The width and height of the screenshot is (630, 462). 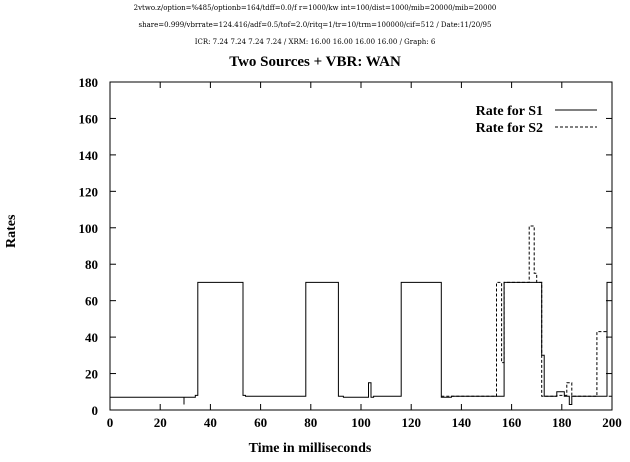 I want to click on x-tick-label: 40, so click(x=210, y=422).